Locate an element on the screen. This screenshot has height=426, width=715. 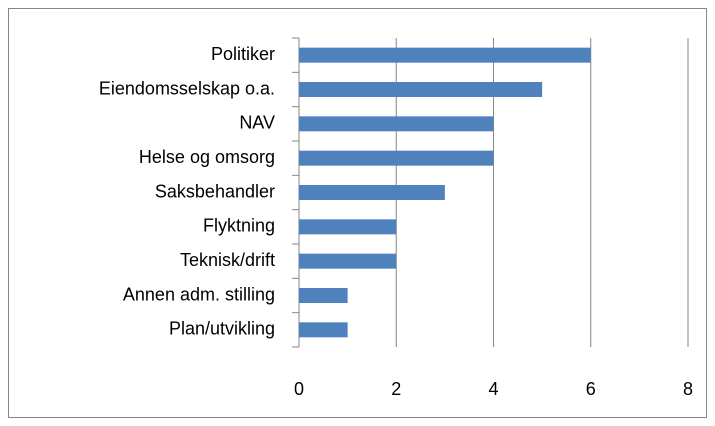
y-tick-label: NAV is located at coordinates (257, 123).